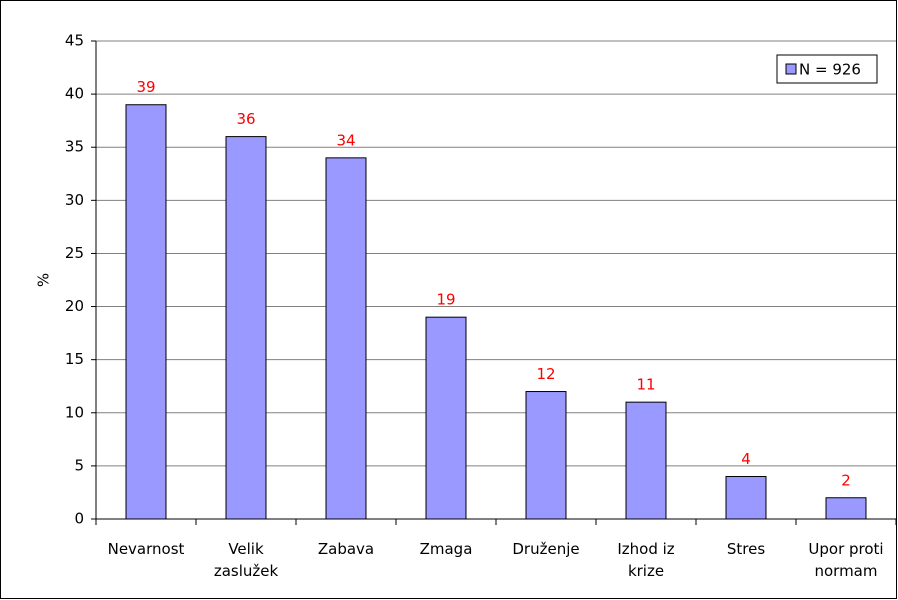 The image size is (898, 600). What do you see at coordinates (746, 459) in the screenshot?
I see `value-label: 4` at bounding box center [746, 459].